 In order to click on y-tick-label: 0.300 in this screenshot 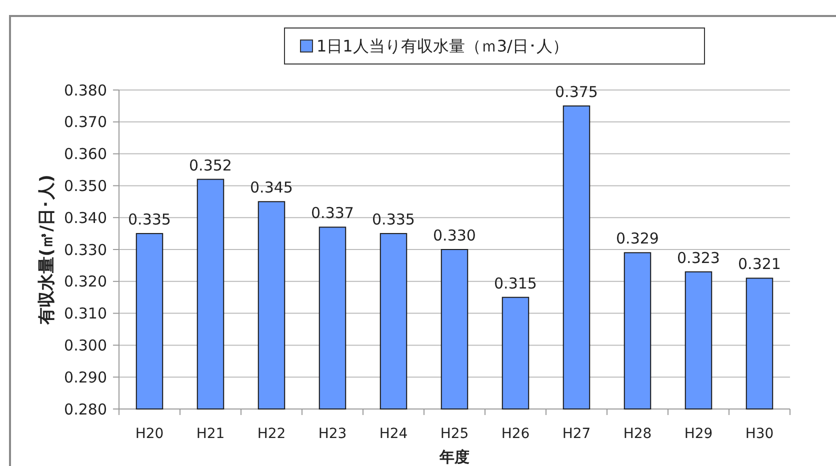, I will do `click(85, 345)`.